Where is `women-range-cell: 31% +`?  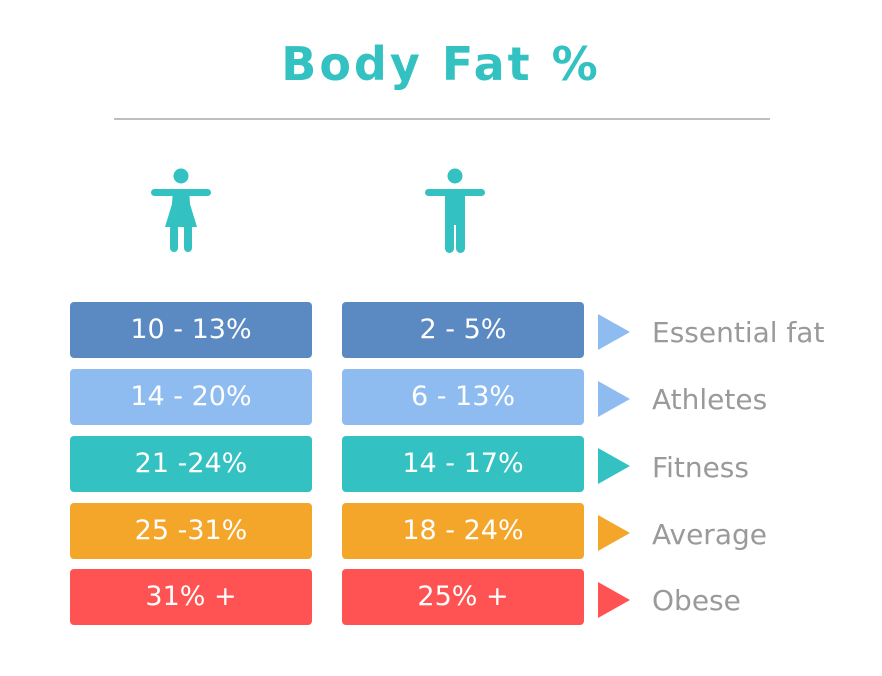 women-range-cell: 31% + is located at coordinates (191, 597).